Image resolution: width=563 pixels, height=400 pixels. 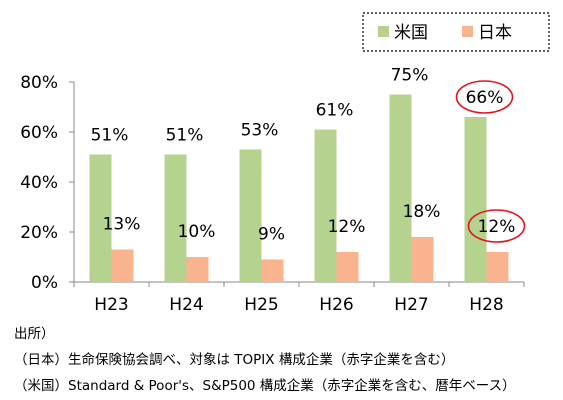 What do you see at coordinates (122, 225) in the screenshot?
I see `data-label-japan-H23: 13%` at bounding box center [122, 225].